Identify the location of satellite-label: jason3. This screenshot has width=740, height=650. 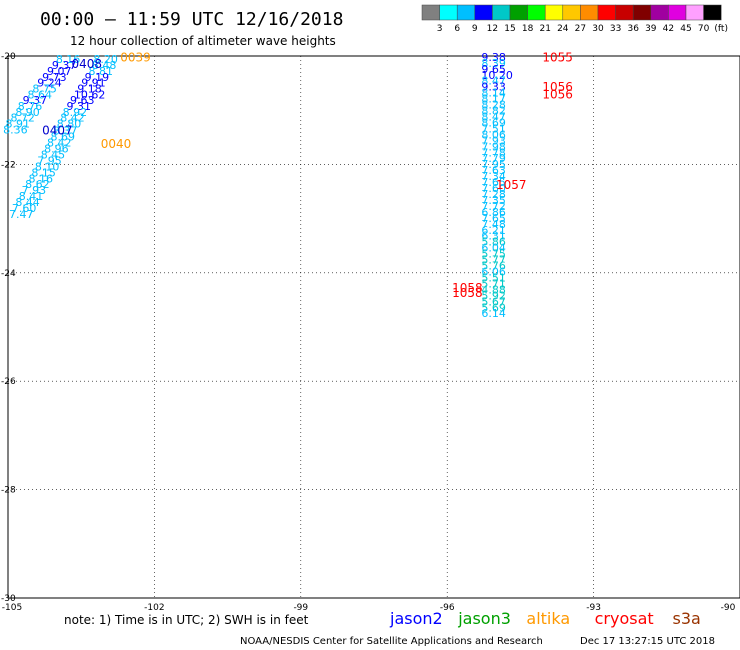
(484, 618).